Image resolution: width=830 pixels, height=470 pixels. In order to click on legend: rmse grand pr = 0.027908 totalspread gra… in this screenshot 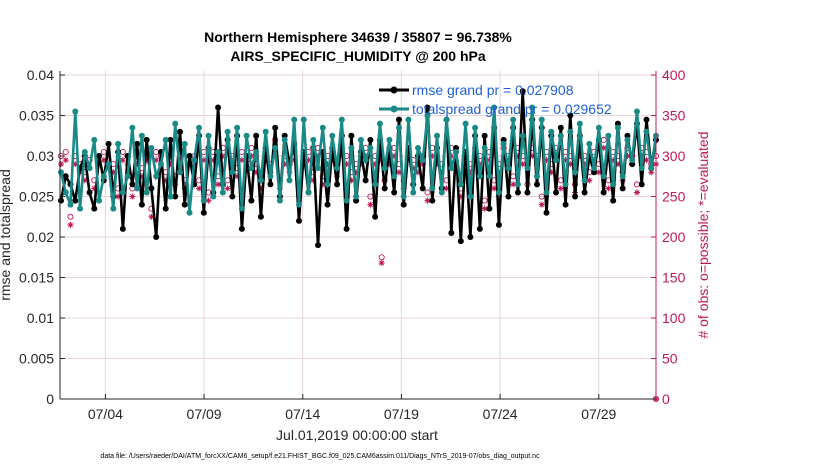, I will do `click(495, 99)`.